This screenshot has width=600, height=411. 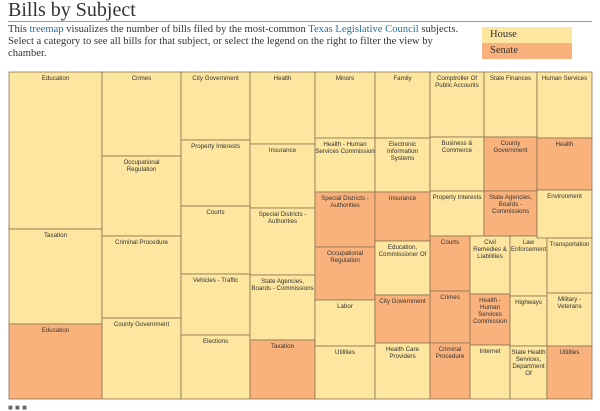 I want to click on treemap-cell-health-care-providers-house: Health Care Providers, so click(x=402, y=371).